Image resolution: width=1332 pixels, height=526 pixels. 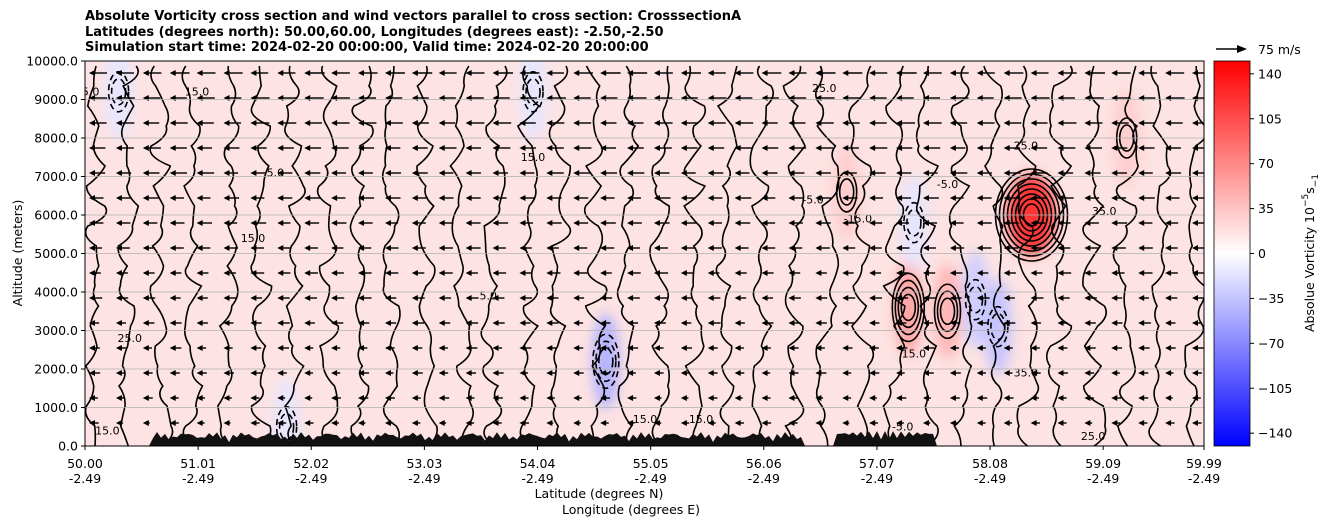 I want to click on x-tick-label-lat: 59.99, so click(x=1204, y=463).